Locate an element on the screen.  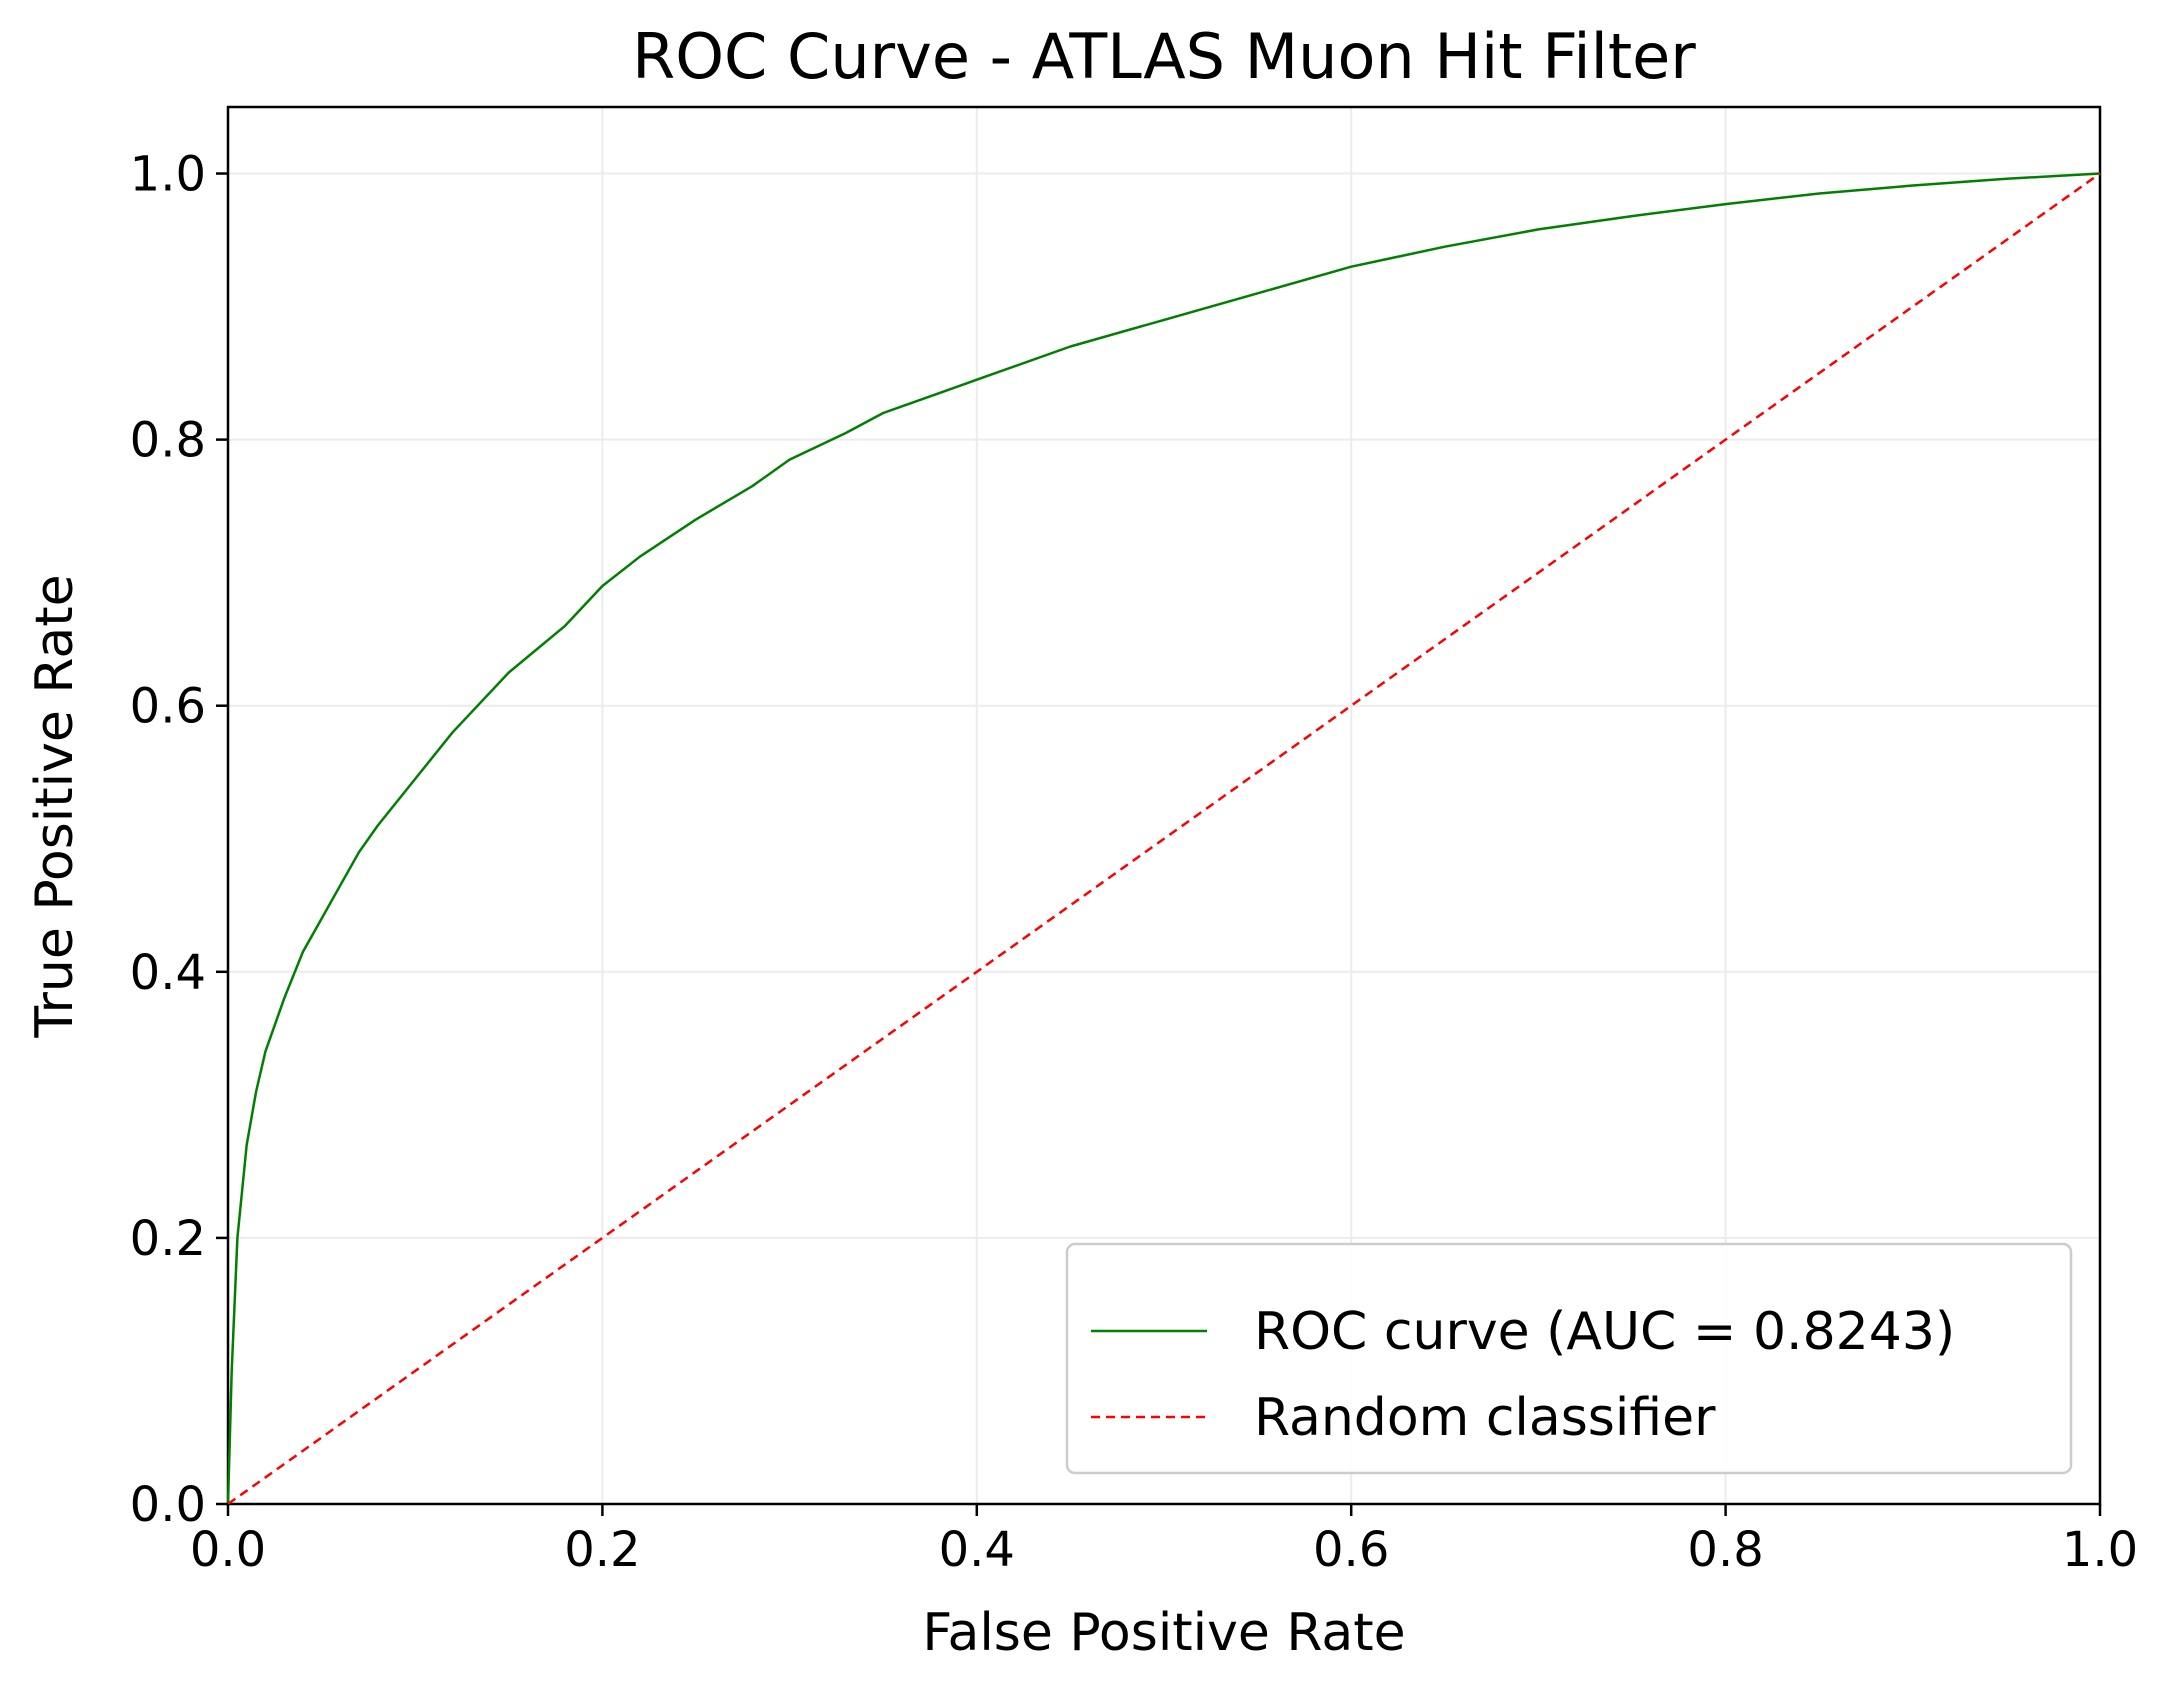
x-tick-label-0: 0.0 is located at coordinates (228, 1550).